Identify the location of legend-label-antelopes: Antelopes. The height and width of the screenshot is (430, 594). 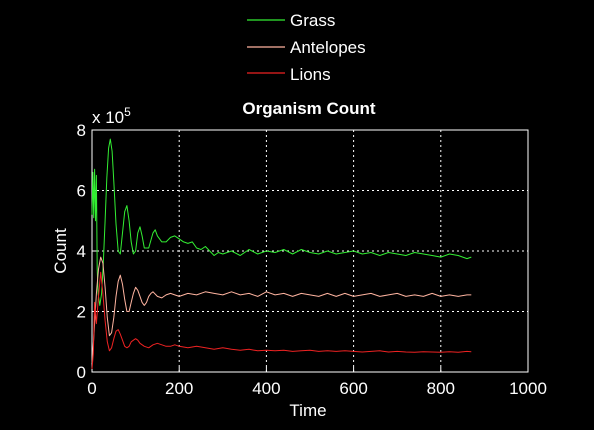
(328, 47).